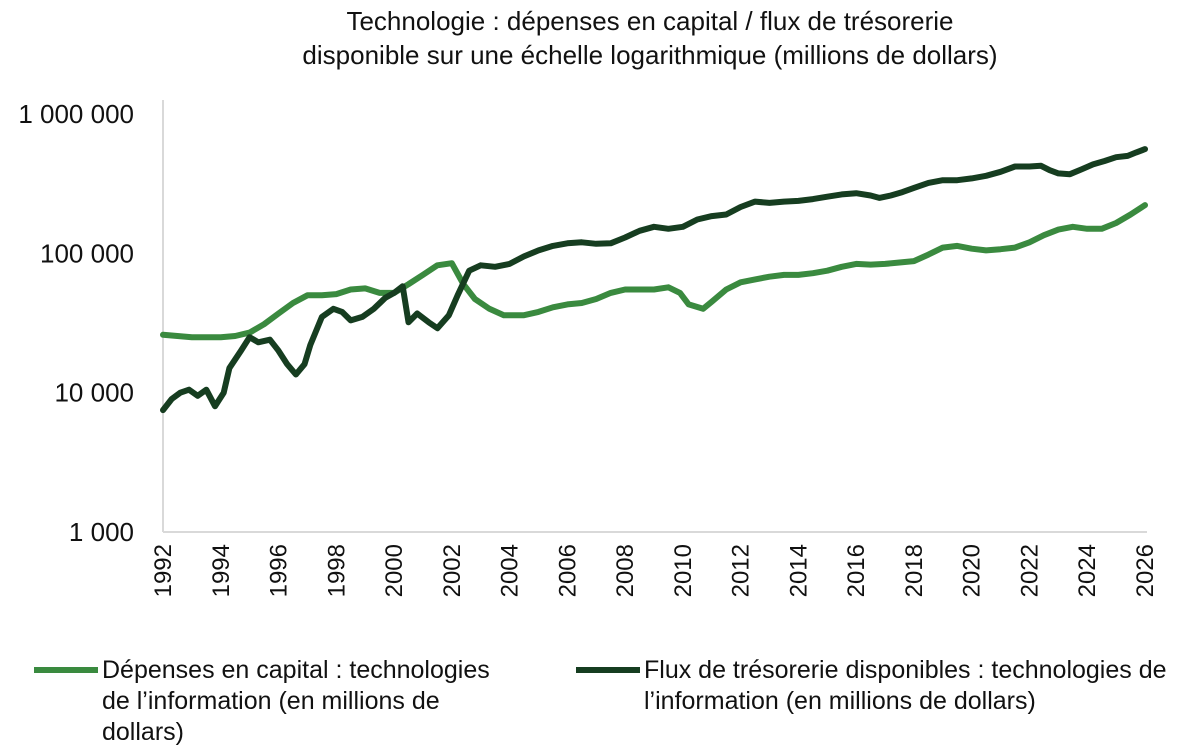 This screenshot has height=748, width=1200. What do you see at coordinates (798, 570) in the screenshot?
I see `x-tick-label-11: 2014` at bounding box center [798, 570].